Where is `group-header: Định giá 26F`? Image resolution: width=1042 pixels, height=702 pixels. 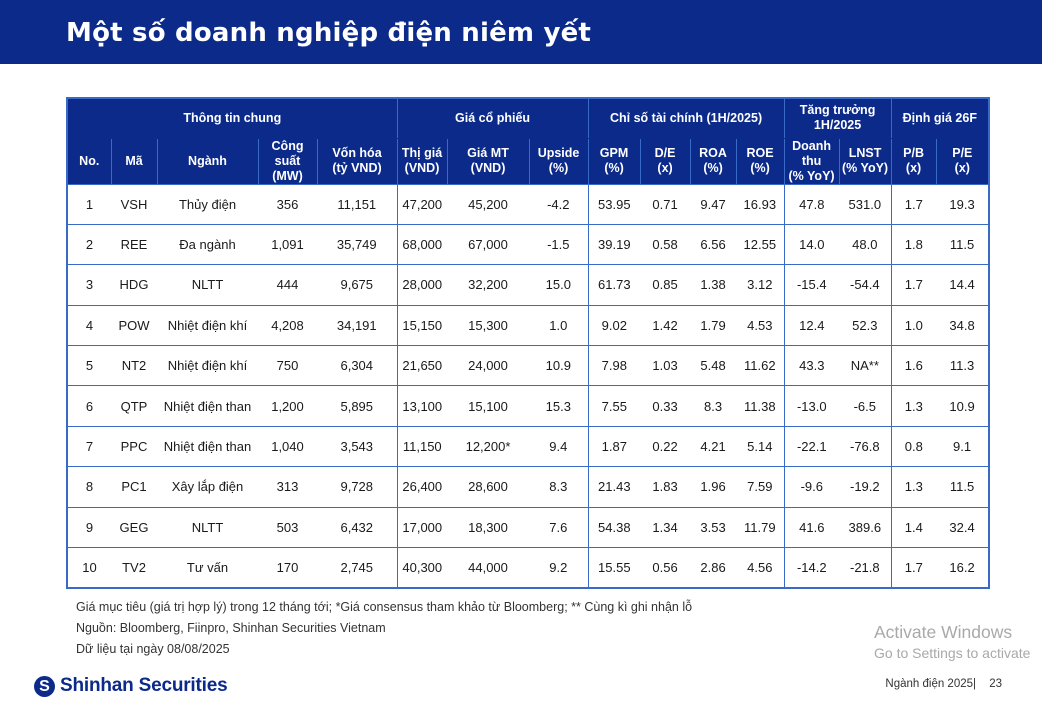 group-header: Định giá 26F is located at coordinates (940, 118).